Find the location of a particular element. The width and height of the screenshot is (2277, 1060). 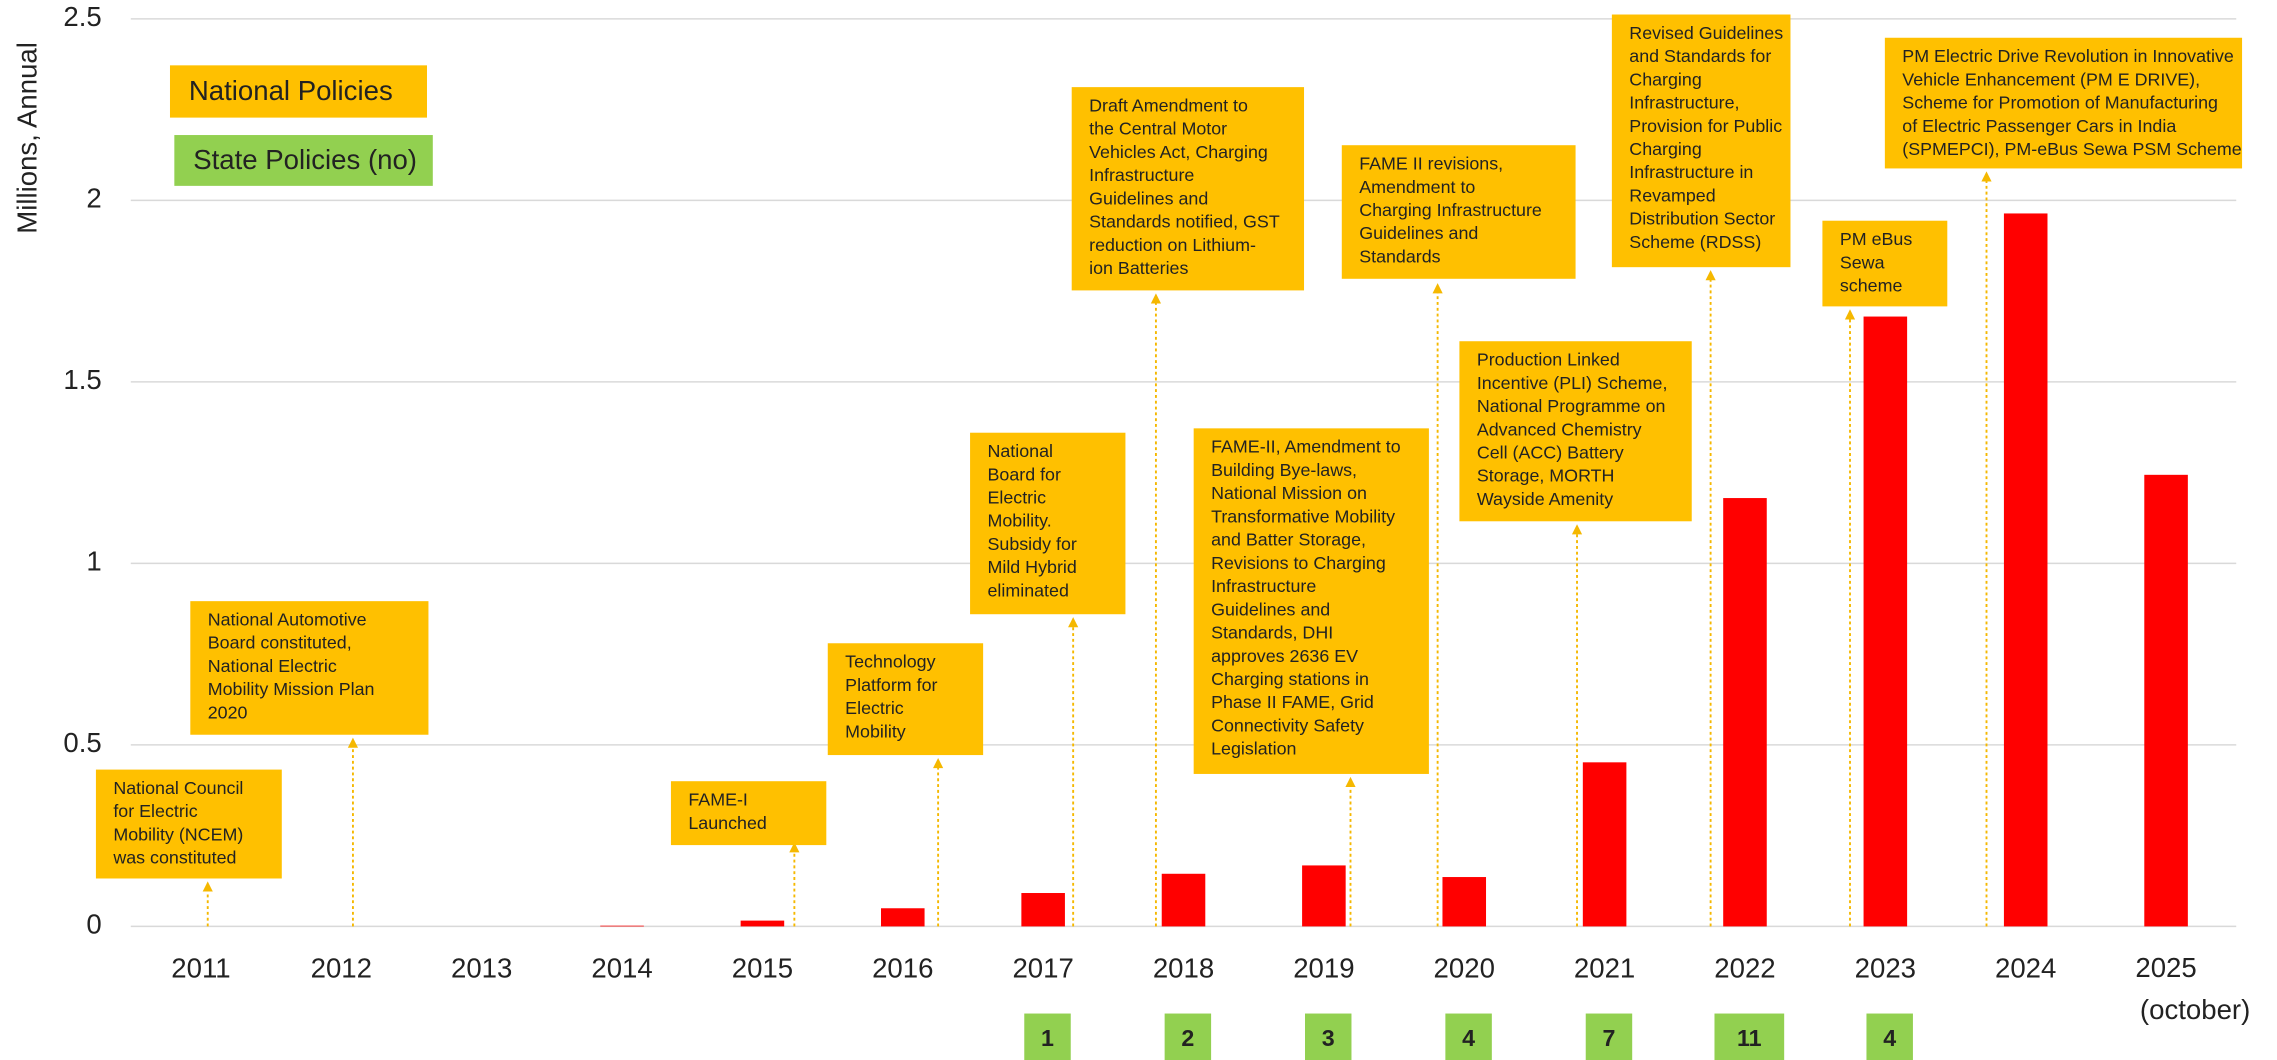

legend-swatch is located at coordinates (303, 160).